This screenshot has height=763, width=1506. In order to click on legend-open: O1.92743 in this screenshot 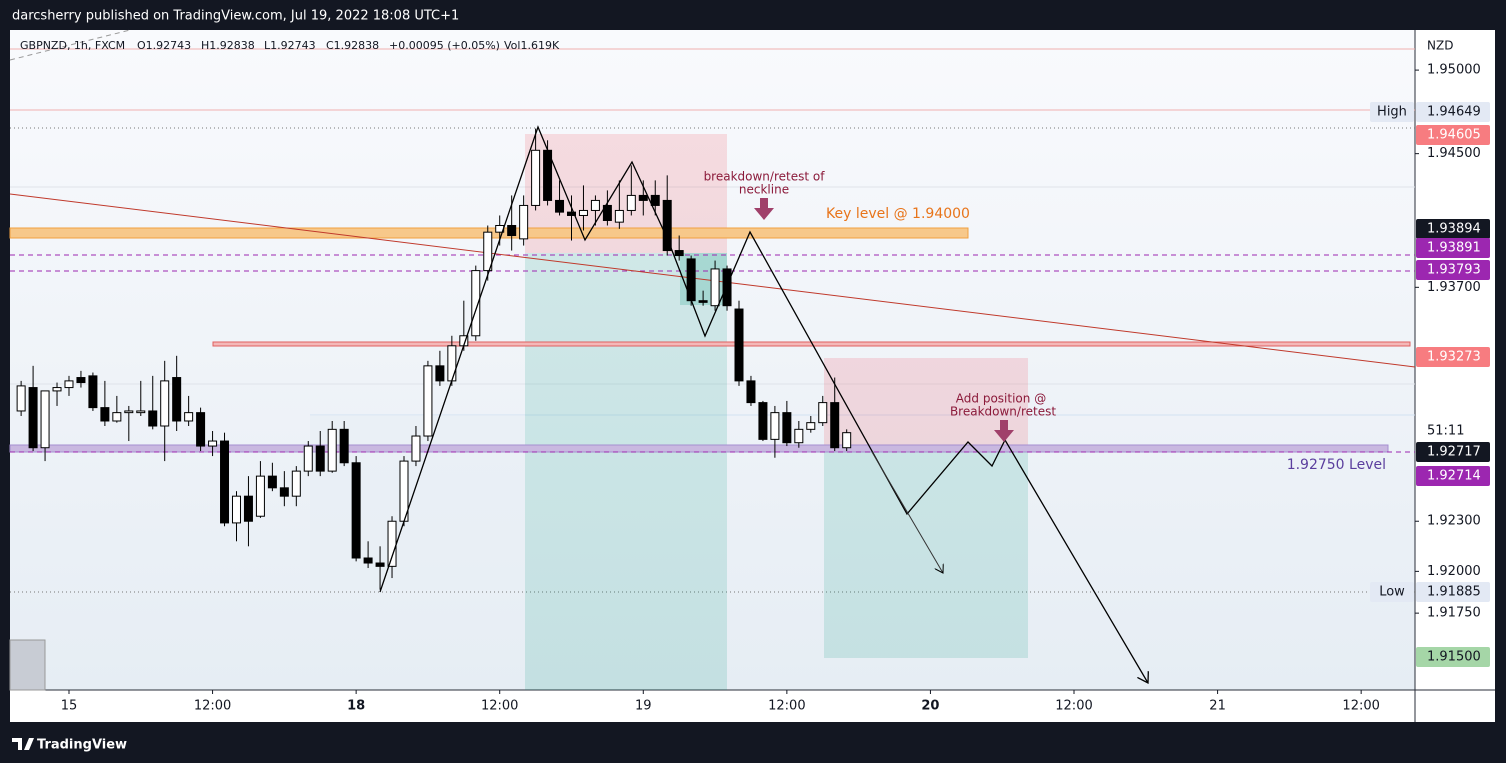, I will do `click(164, 45)`.